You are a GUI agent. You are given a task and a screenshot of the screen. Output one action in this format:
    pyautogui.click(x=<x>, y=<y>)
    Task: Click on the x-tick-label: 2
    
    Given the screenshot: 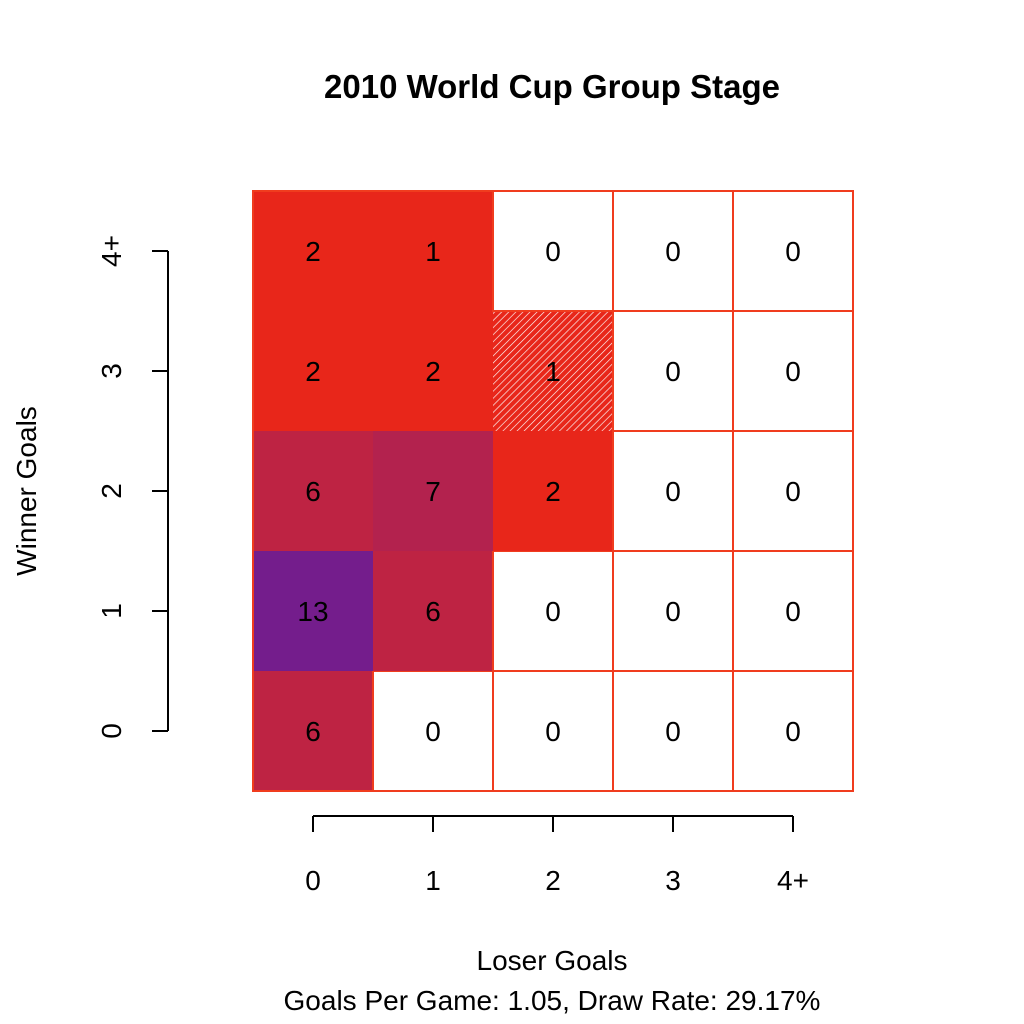 What is the action you would take?
    pyautogui.click(x=553, y=880)
    